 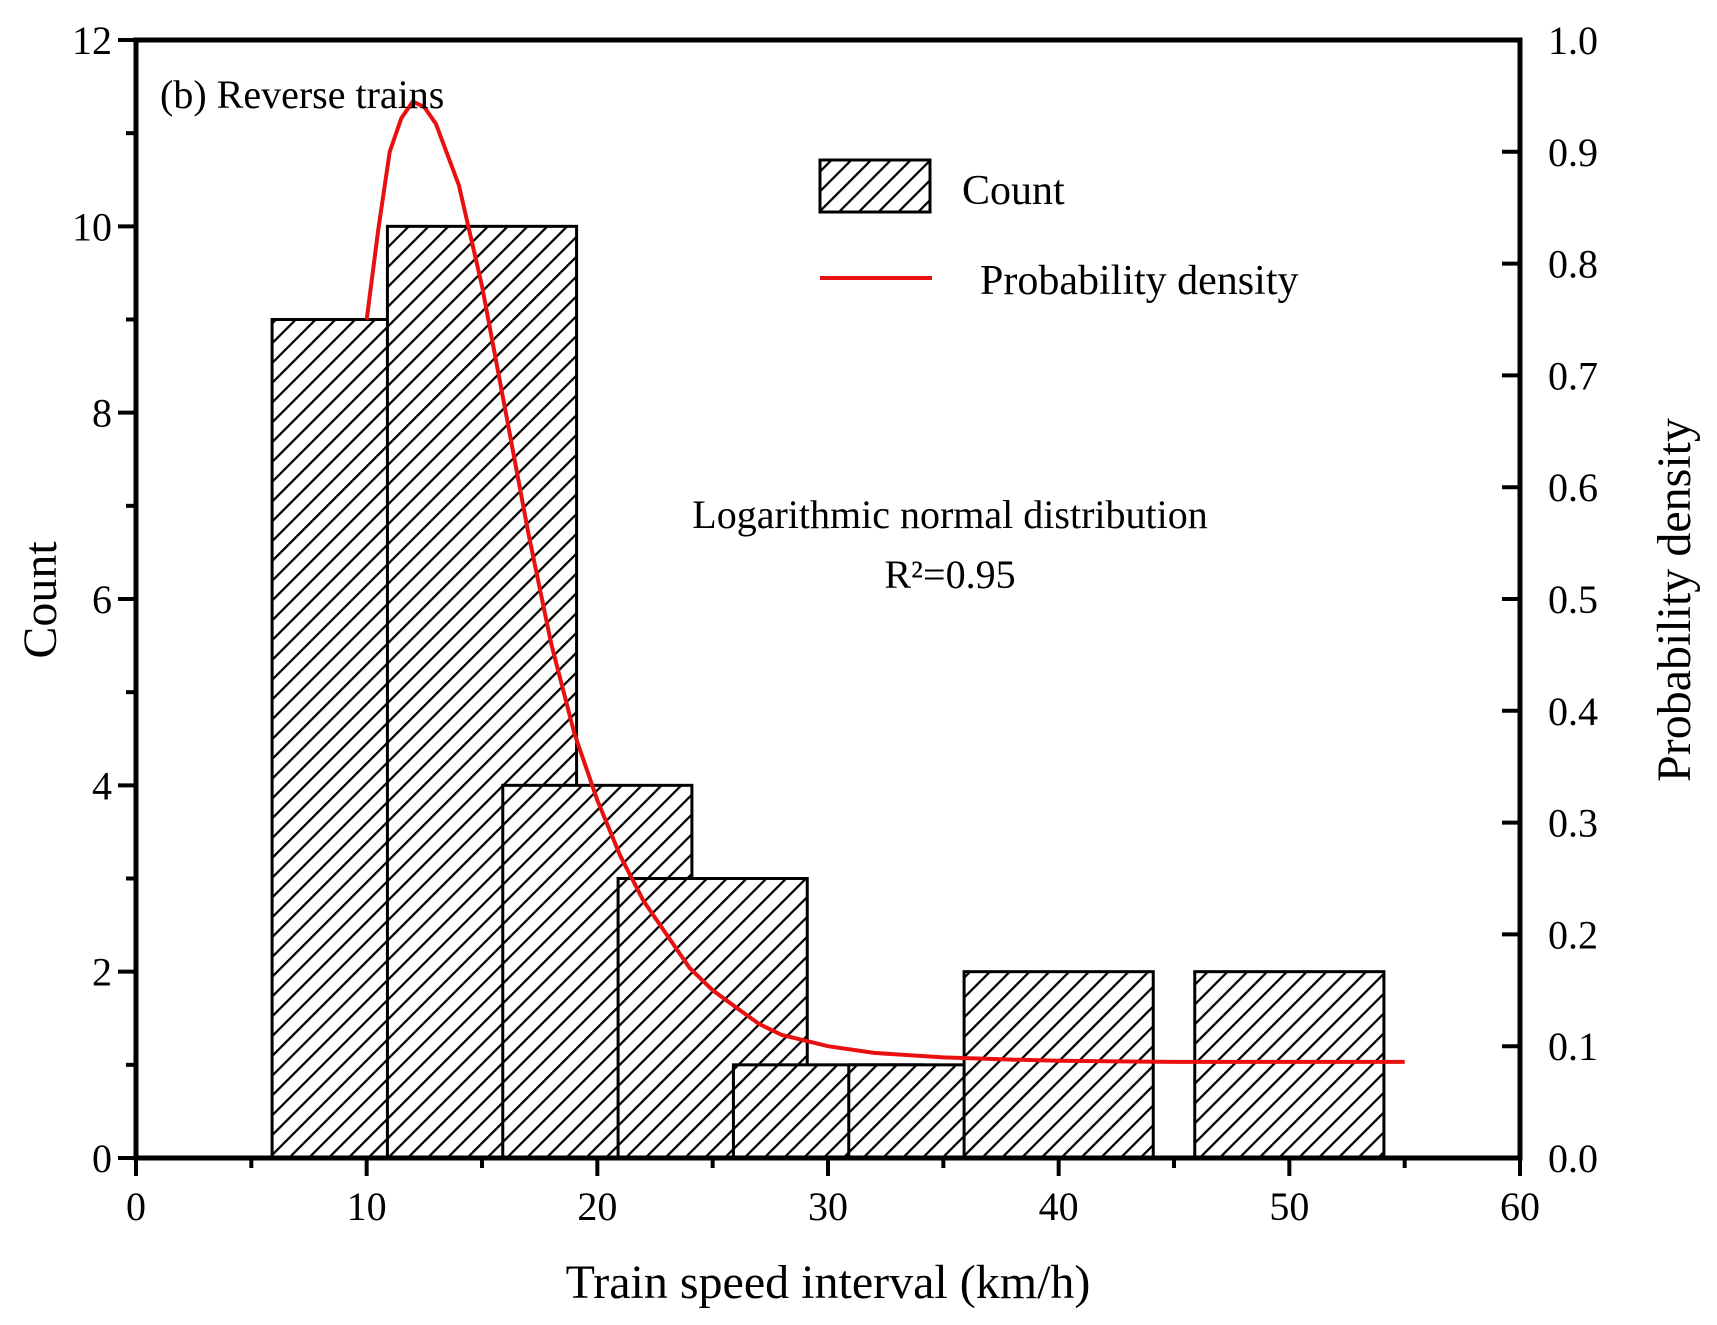 I want to click on y2-tick-label: 0.2, so click(x=1573, y=934).